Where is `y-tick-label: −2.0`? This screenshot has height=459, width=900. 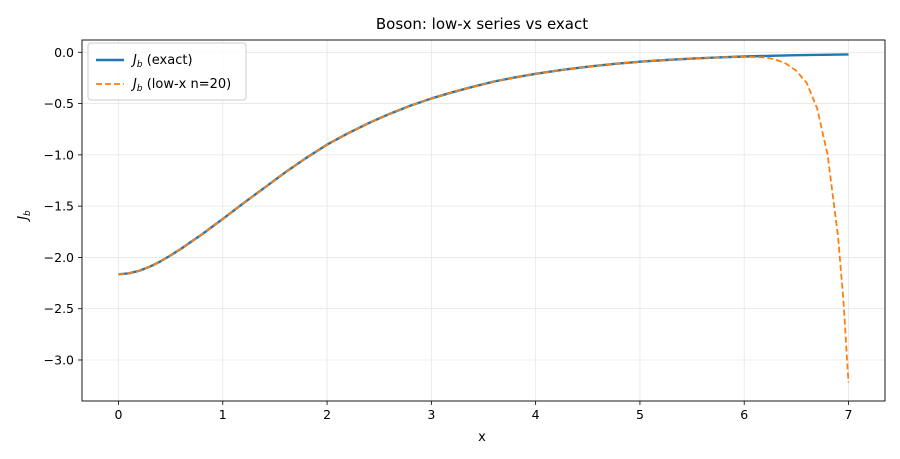 y-tick-label: −2.0 is located at coordinates (59, 257).